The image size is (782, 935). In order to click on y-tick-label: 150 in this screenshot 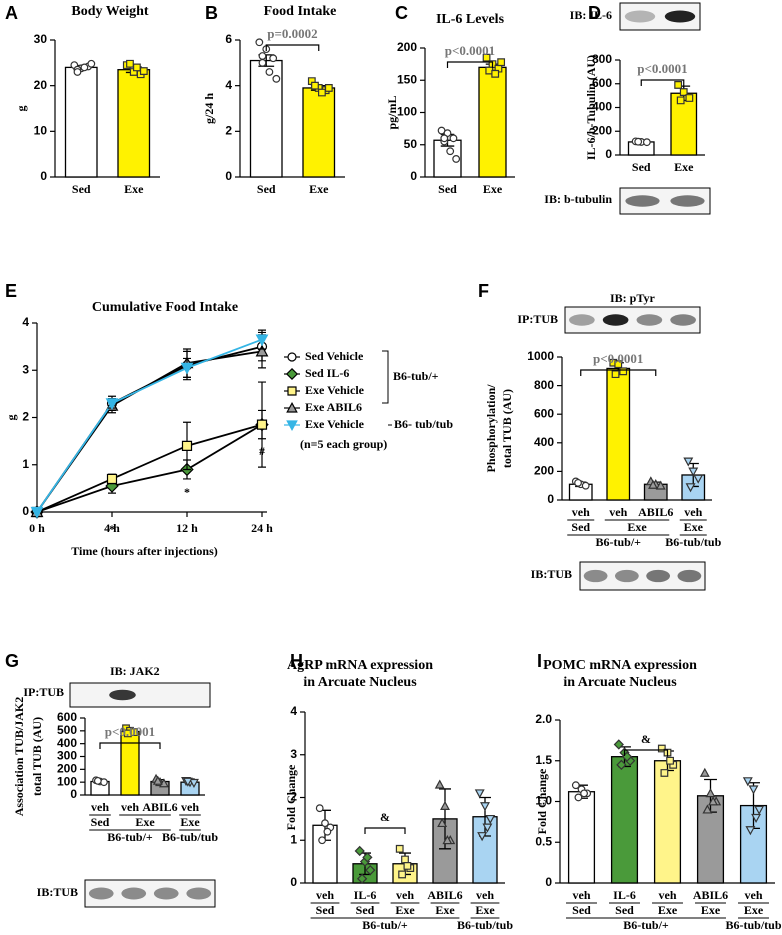, I will do `click(407, 79)`.